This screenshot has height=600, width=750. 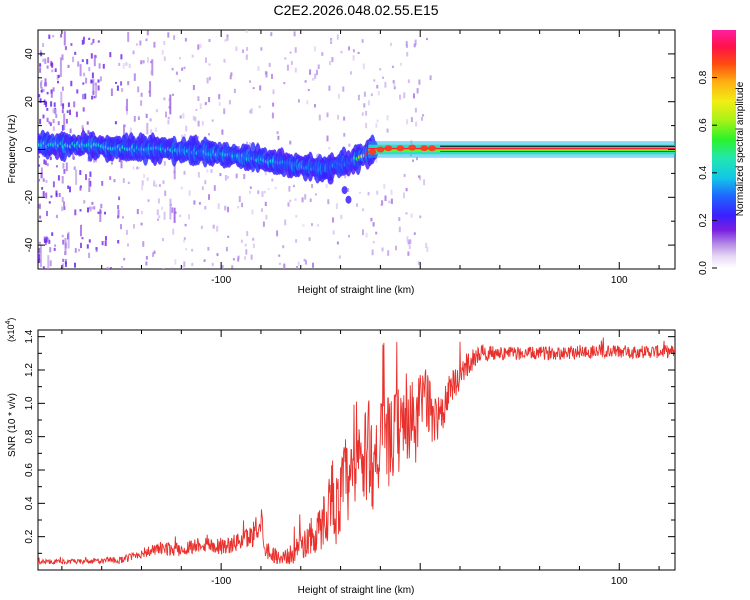 What do you see at coordinates (412, 147) in the screenshot?
I see `hot-spot` at bounding box center [412, 147].